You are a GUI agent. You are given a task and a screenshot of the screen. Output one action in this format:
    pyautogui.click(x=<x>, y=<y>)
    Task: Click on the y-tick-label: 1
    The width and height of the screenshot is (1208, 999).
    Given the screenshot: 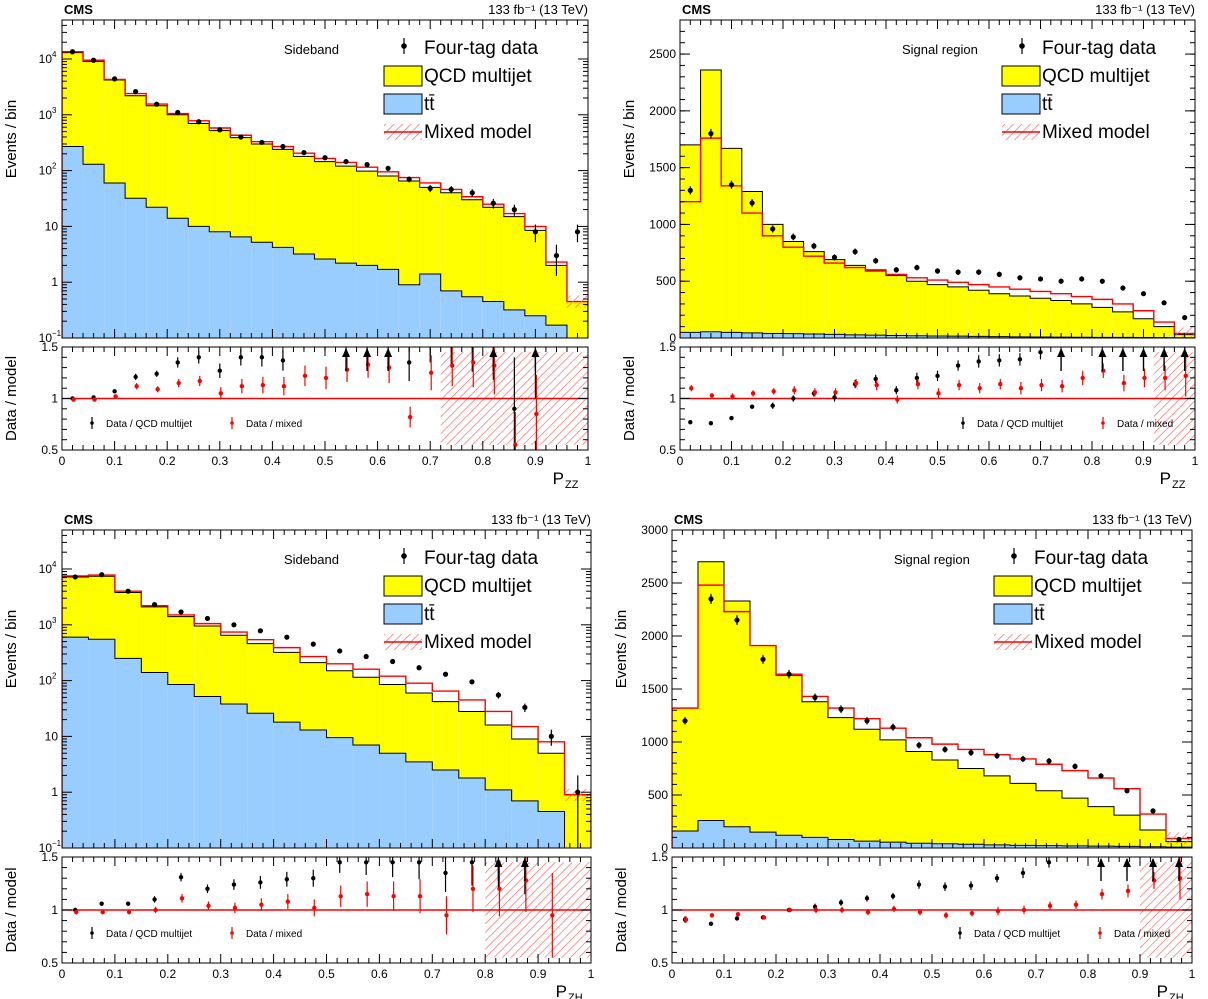 What is the action you would take?
    pyautogui.click(x=54, y=282)
    